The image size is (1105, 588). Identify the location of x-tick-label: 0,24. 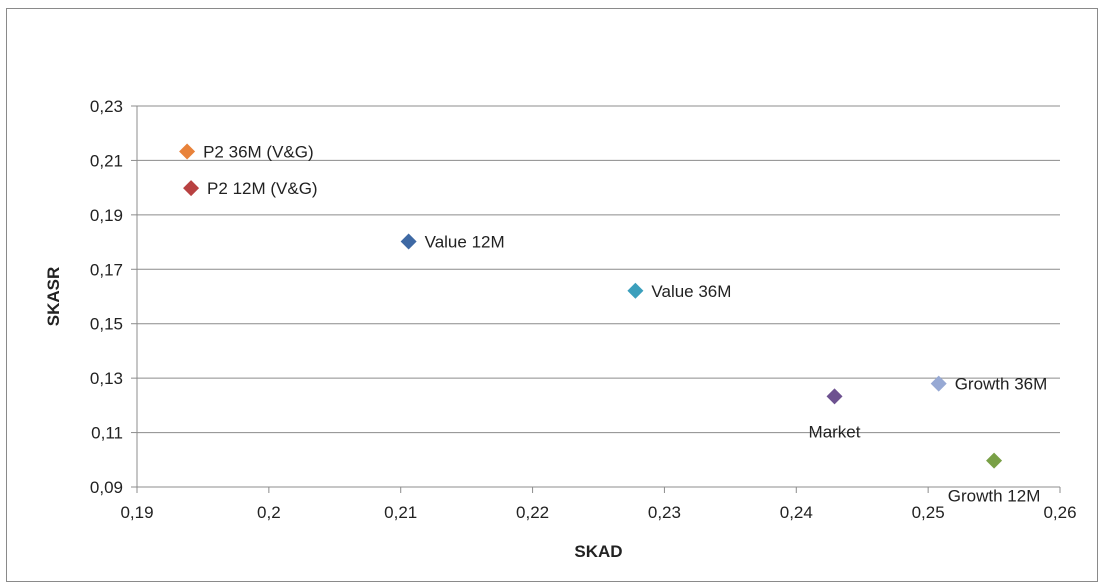
(796, 512).